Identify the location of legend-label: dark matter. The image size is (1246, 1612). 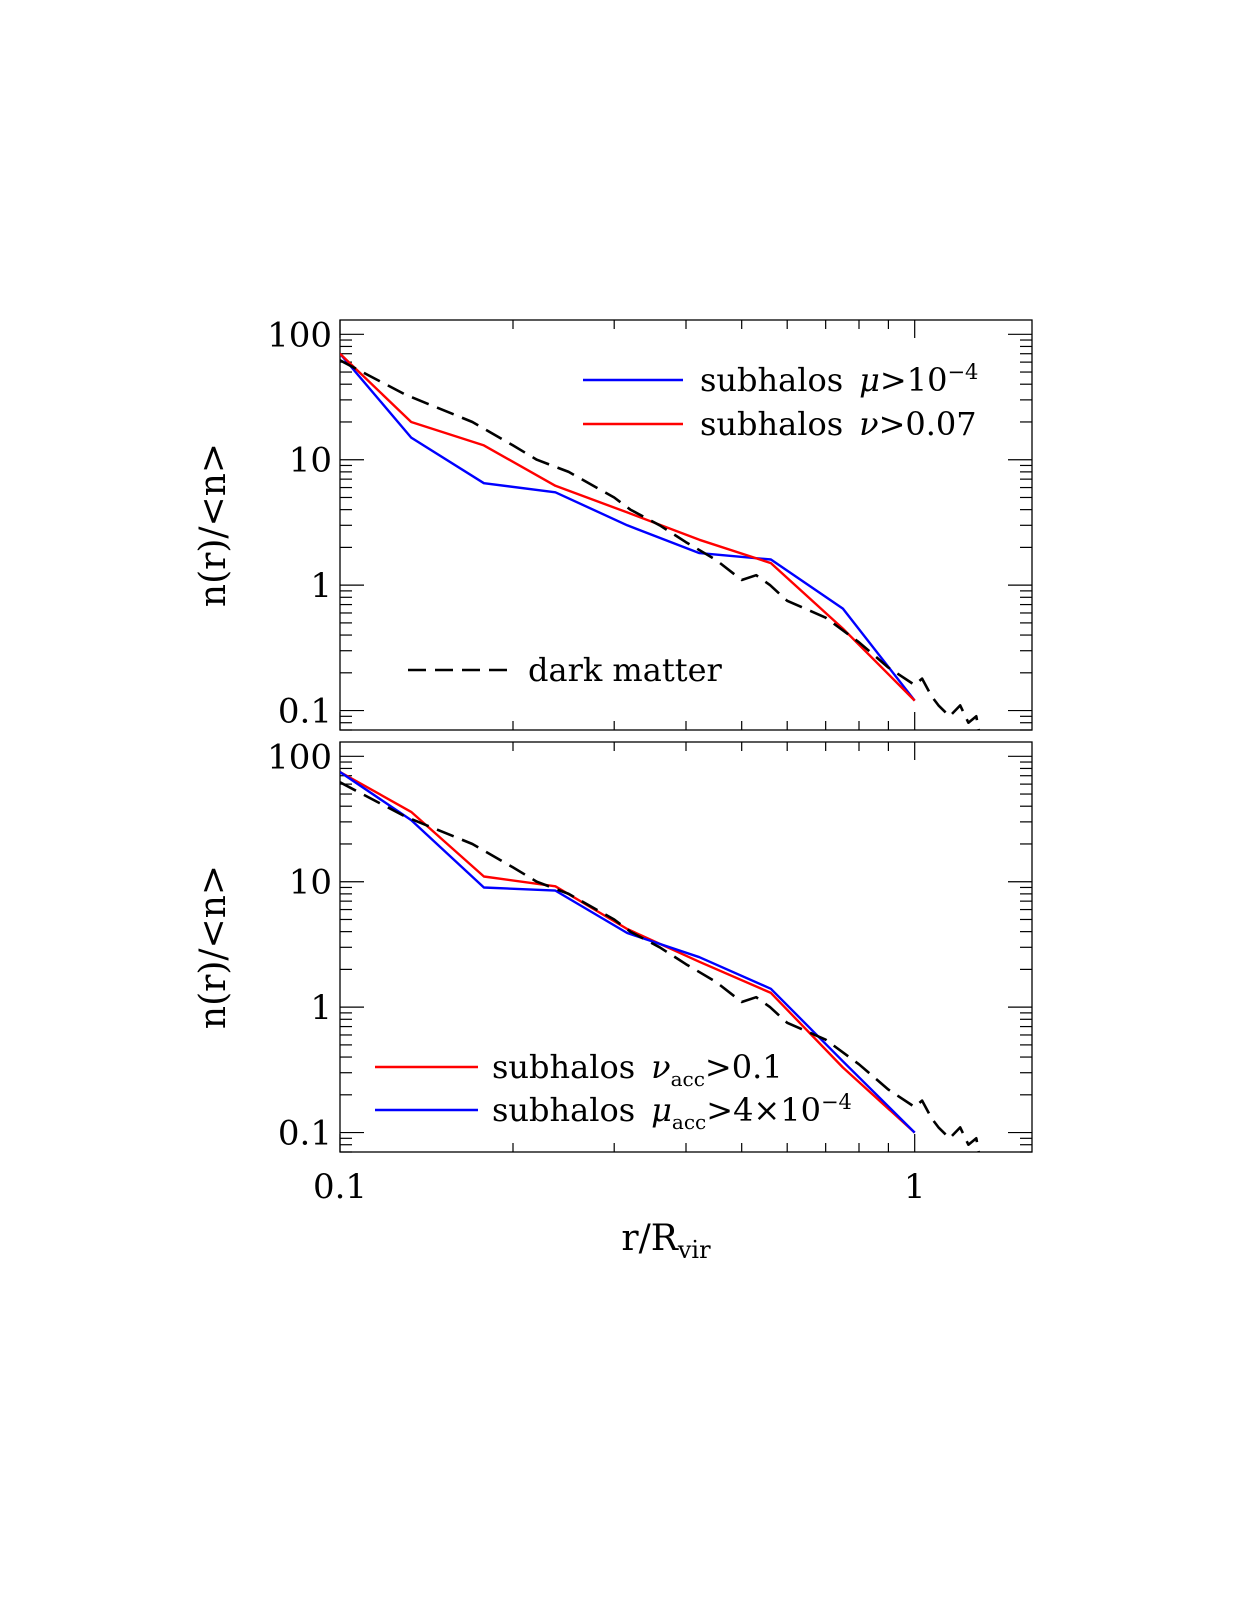
(625, 670).